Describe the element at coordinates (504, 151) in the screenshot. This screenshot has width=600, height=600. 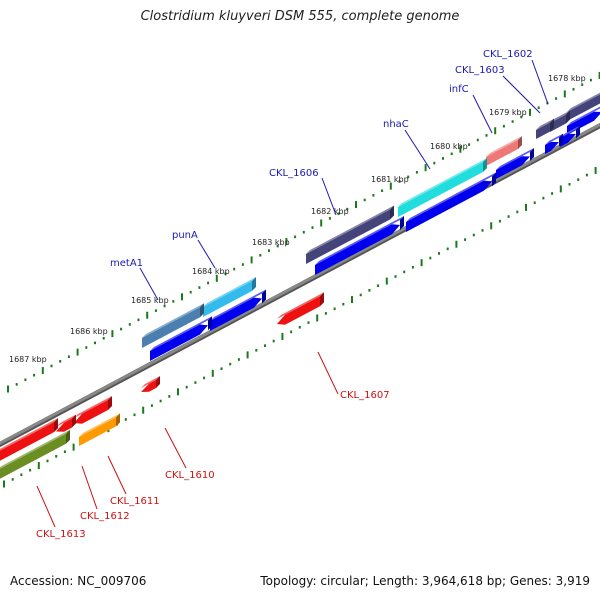
I see `gene-infC` at that location.